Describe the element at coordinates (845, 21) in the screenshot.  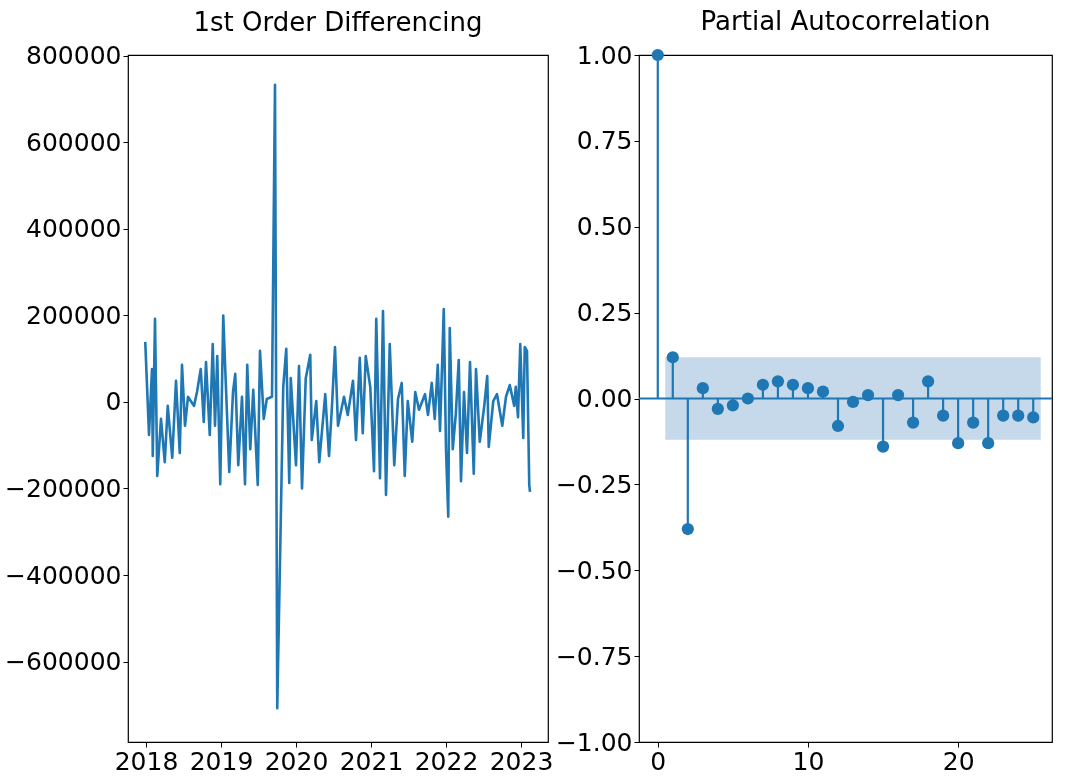
I see `chart-title: Partial Autocorrelation` at that location.